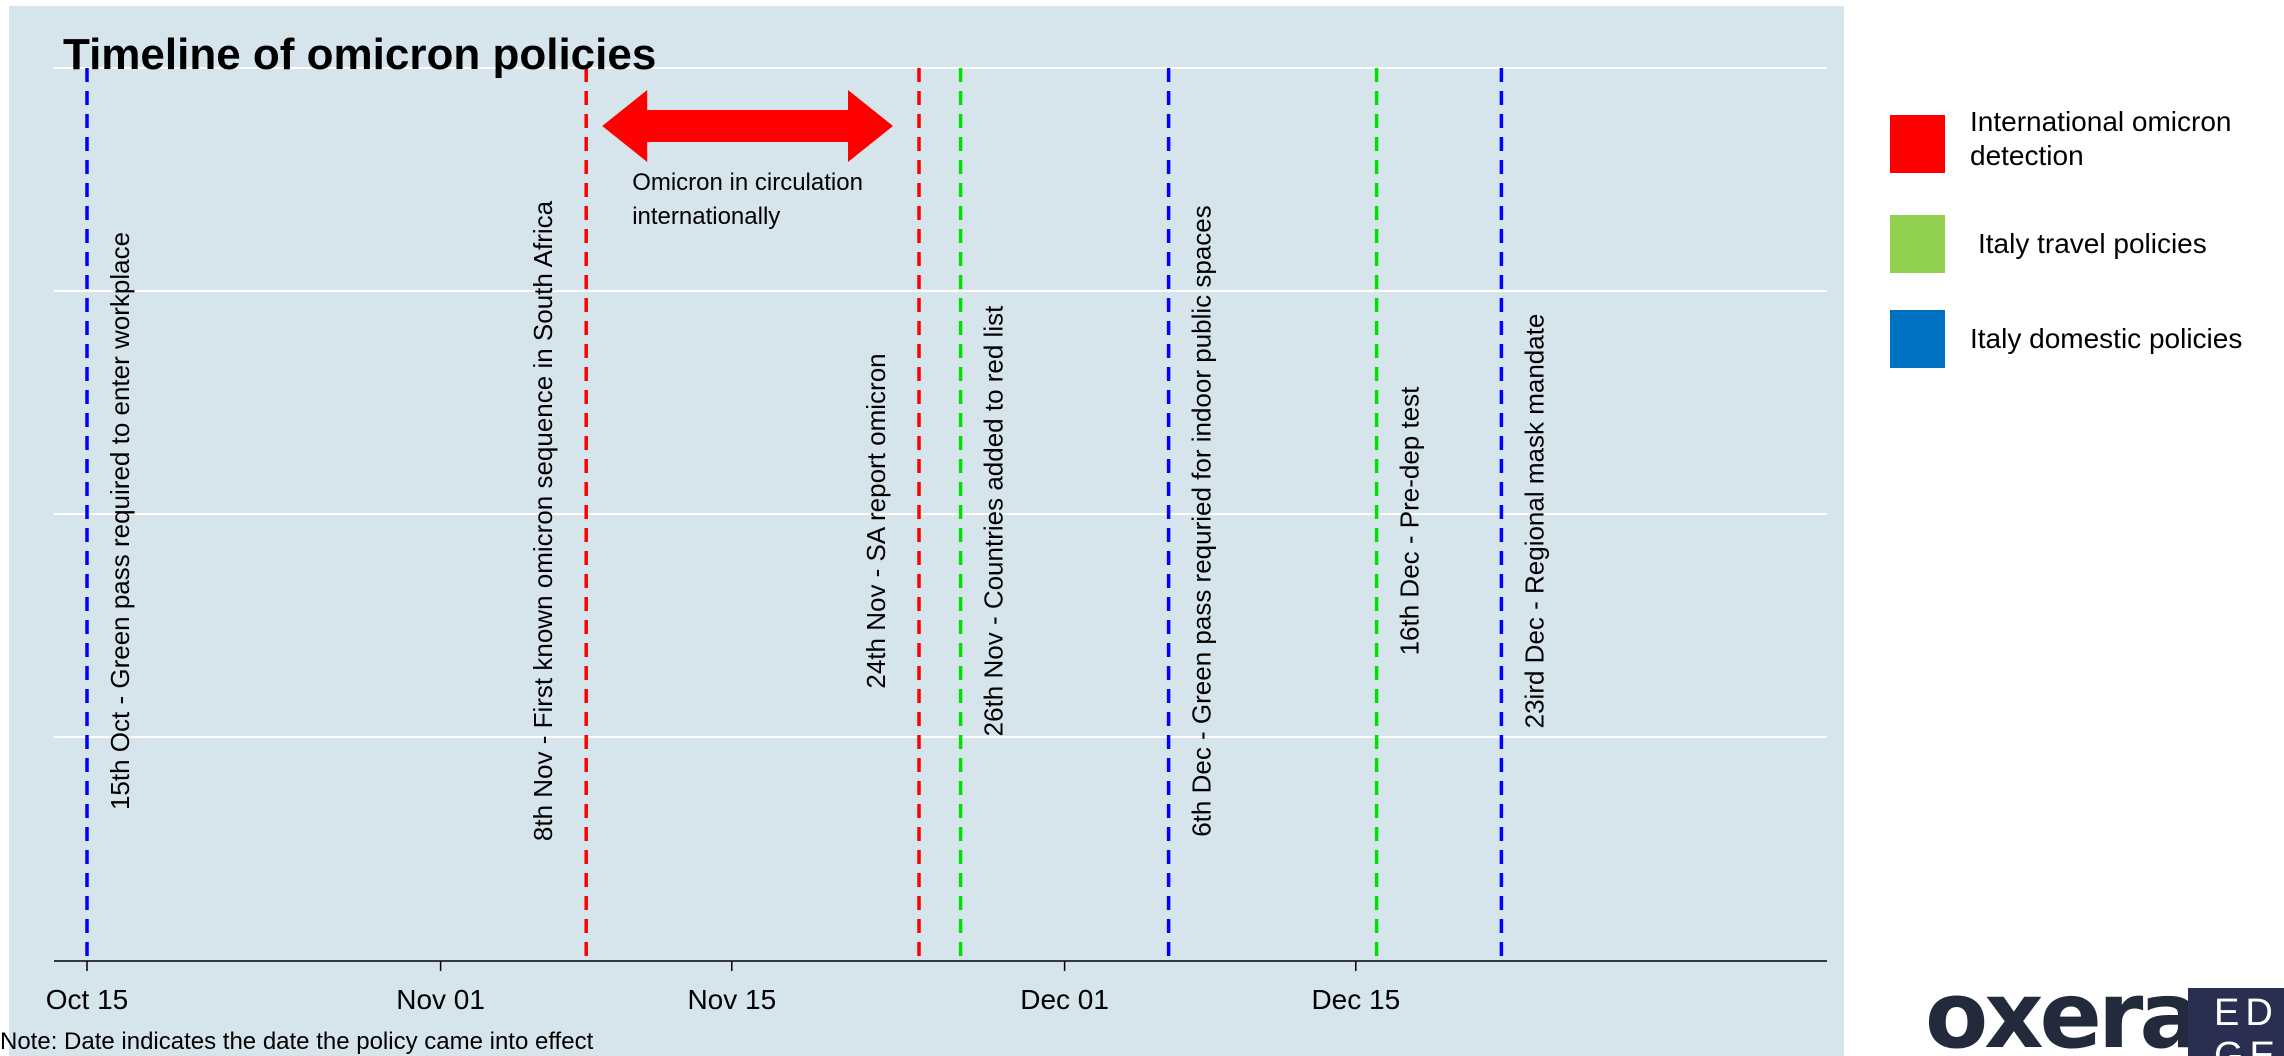  I want to click on event-label-5: 16th Dec - Pre-dep test, so click(1410, 521).